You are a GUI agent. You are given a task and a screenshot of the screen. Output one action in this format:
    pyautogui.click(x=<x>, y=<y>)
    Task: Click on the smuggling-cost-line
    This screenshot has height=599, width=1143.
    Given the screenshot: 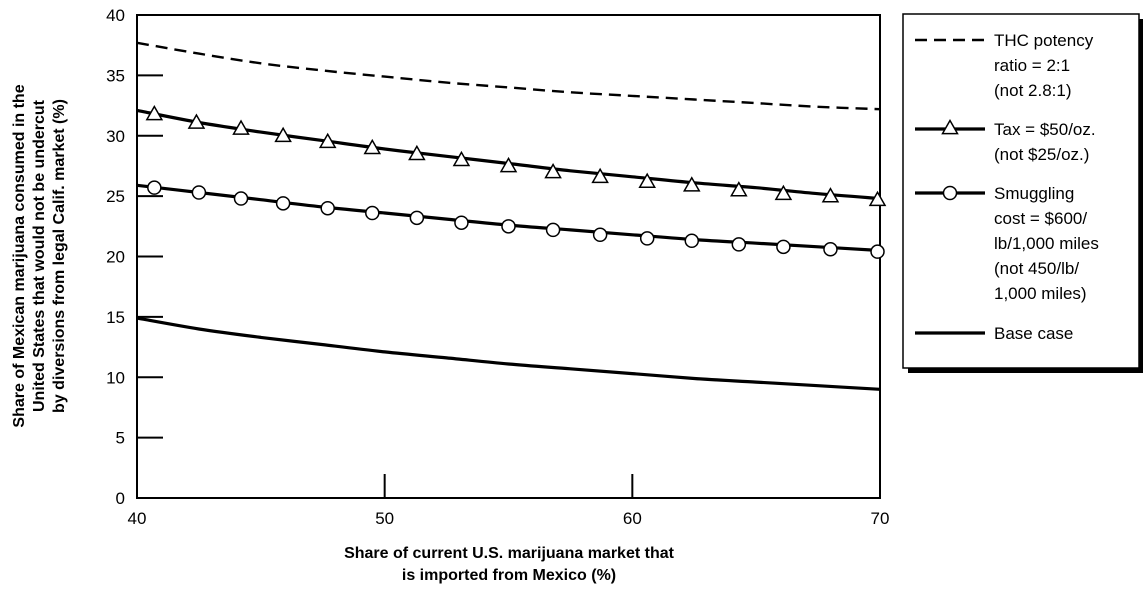 What is the action you would take?
    pyautogui.click(x=508, y=218)
    